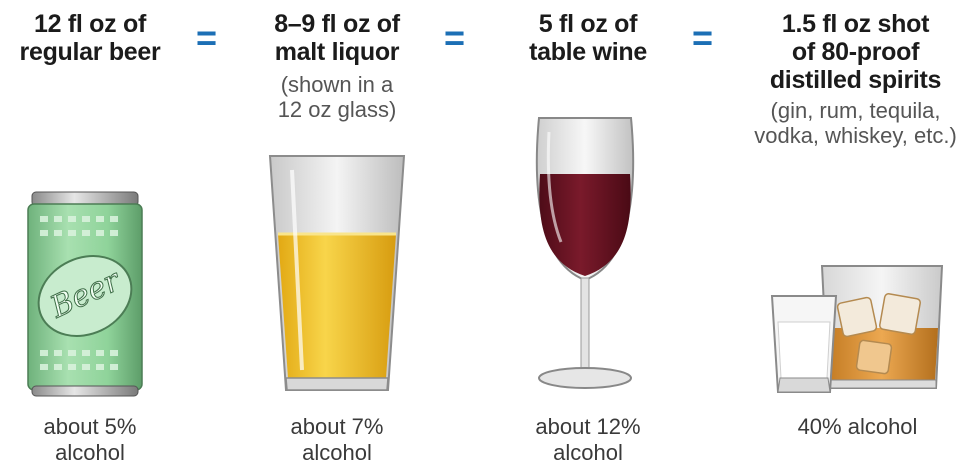 This screenshot has width=969, height=472. Describe the element at coordinates (857, 329) in the screenshot. I see `spirits-glasses-illustration` at that location.